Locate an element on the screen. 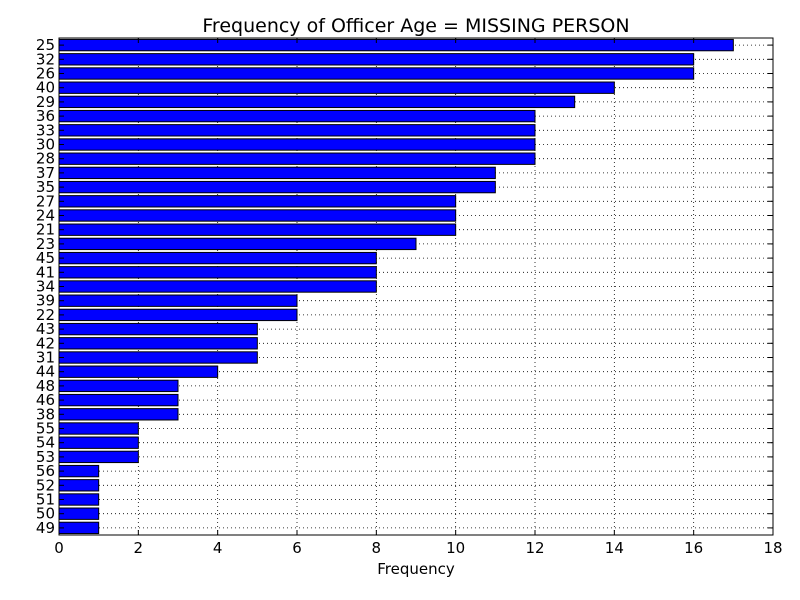 Image resolution: width=800 pixels, height=600 pixels. x-tick-label: 6 is located at coordinates (297, 548).